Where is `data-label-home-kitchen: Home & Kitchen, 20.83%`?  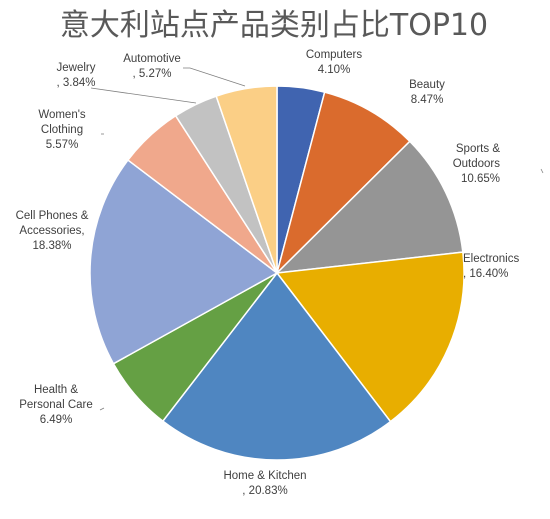
data-label-home-kitchen: Home & Kitchen, 20.83% is located at coordinates (264, 483).